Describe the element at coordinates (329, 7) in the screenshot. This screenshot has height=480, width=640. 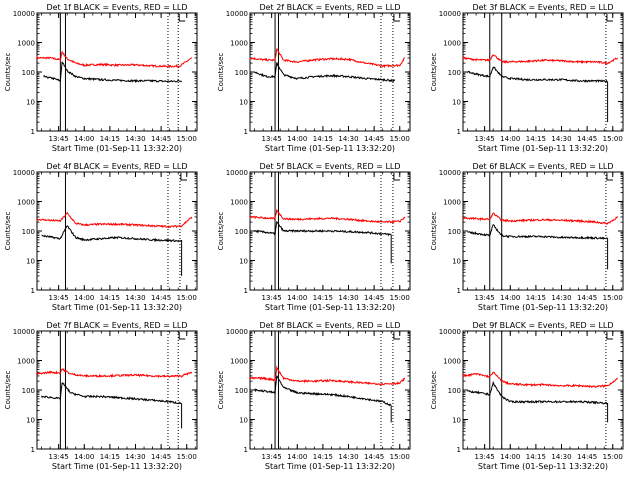
I see `panel-title: Det 2f BLACK = Events, RED = LLD` at that location.